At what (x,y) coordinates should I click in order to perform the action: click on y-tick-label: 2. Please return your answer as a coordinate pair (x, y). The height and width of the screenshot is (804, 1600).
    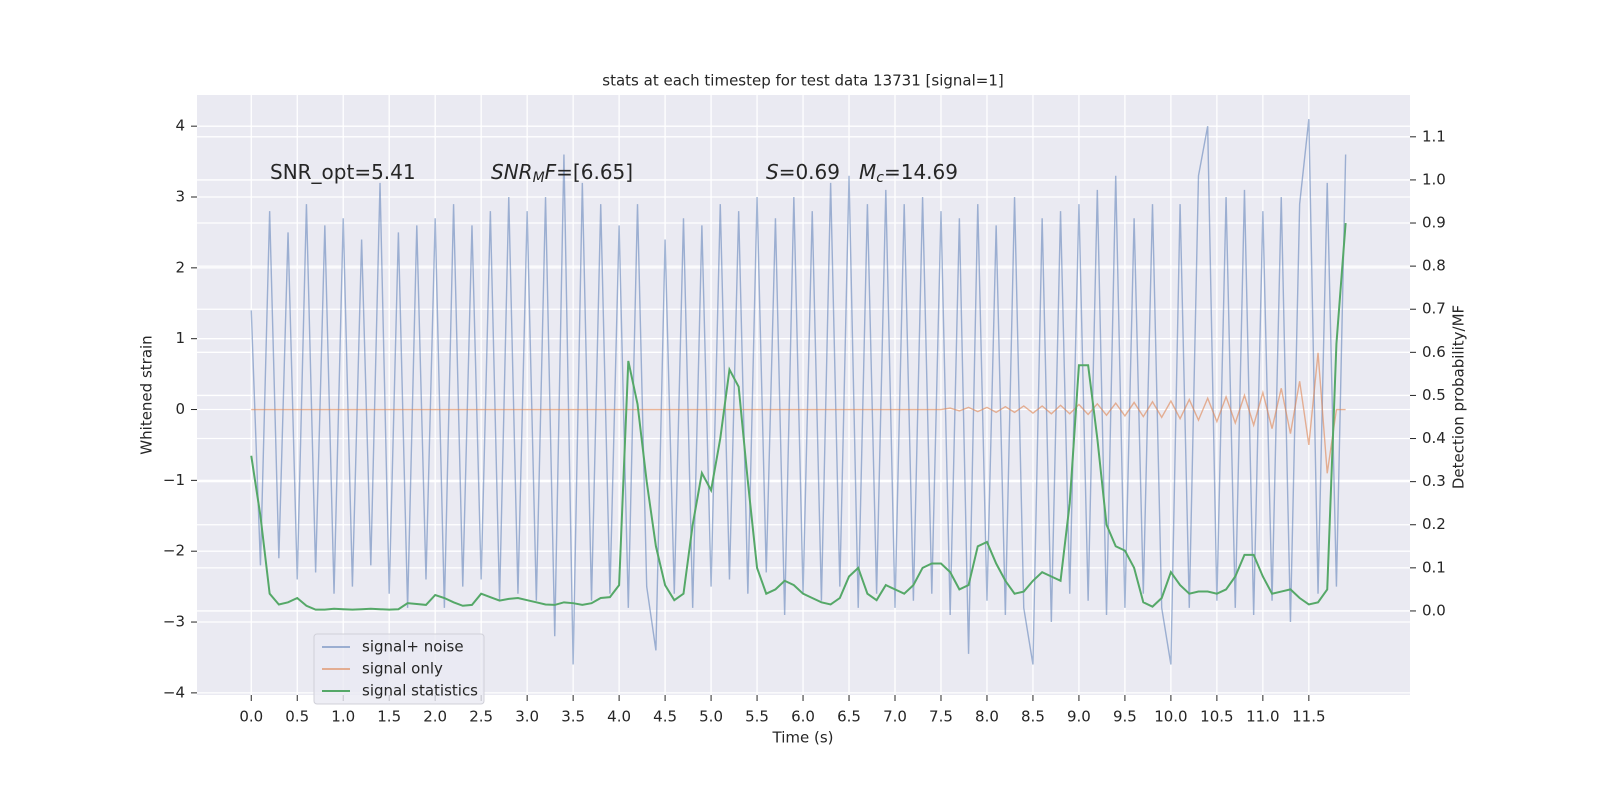
    Looking at the image, I should click on (180, 267).